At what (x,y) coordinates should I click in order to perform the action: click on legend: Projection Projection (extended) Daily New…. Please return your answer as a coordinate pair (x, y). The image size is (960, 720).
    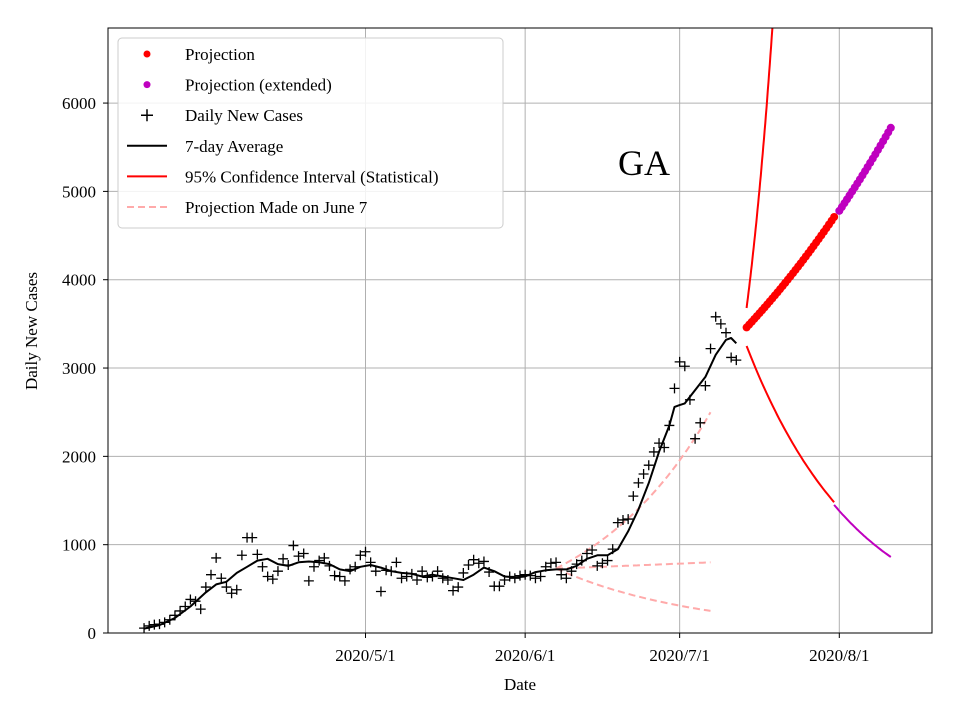
    Looking at the image, I should click on (310, 133).